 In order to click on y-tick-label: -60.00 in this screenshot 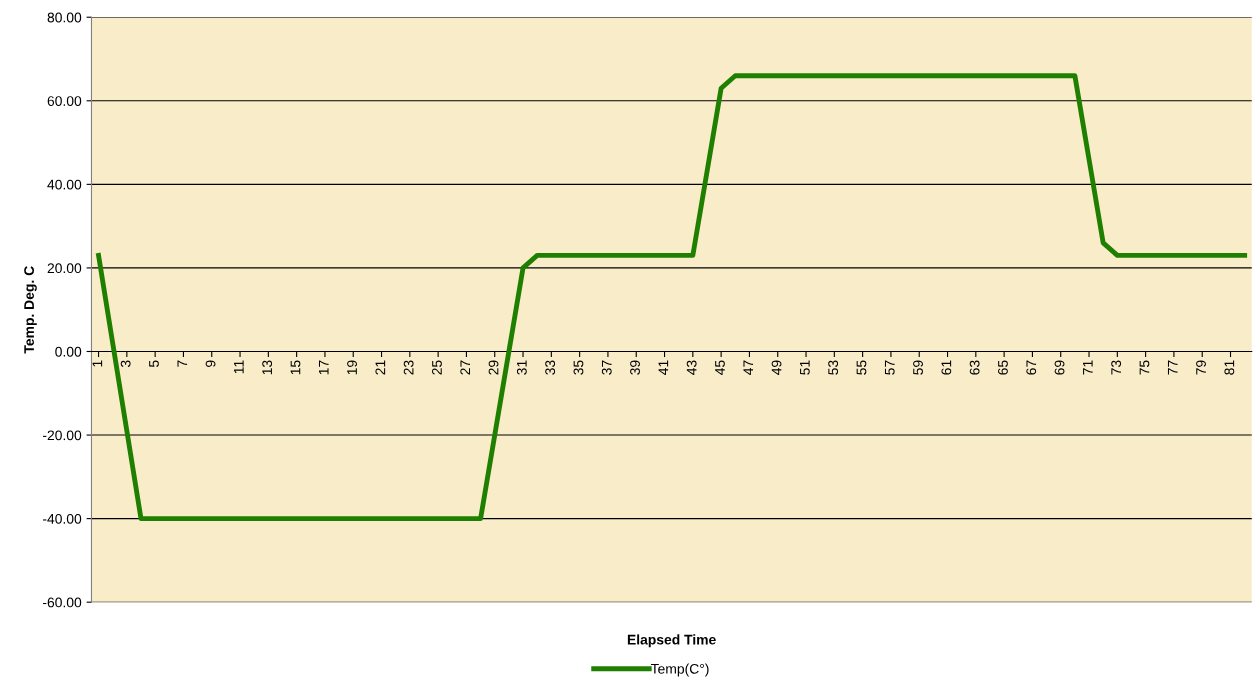, I will do `click(62, 602)`.